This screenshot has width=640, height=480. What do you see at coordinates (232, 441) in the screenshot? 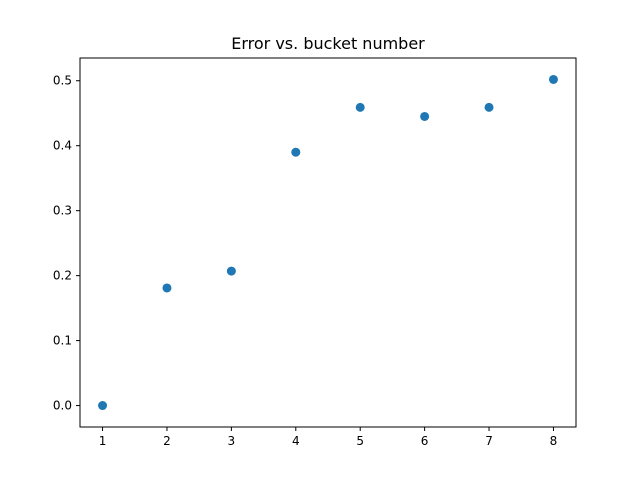
I see `x-tick-label: 3` at bounding box center [232, 441].